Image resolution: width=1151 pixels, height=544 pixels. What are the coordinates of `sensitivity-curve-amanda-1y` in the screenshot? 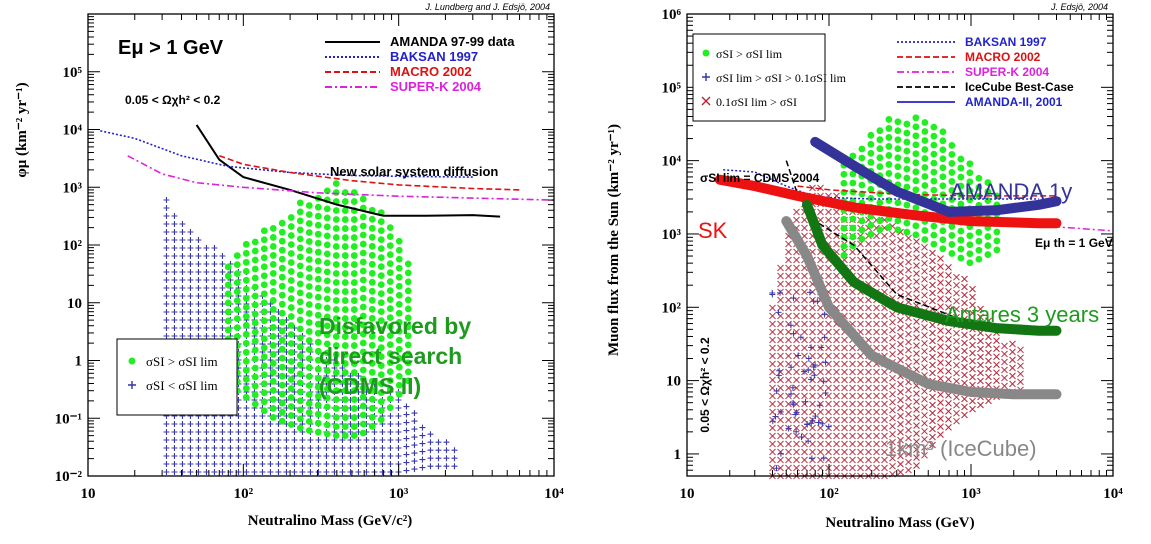 It's located at (936, 176).